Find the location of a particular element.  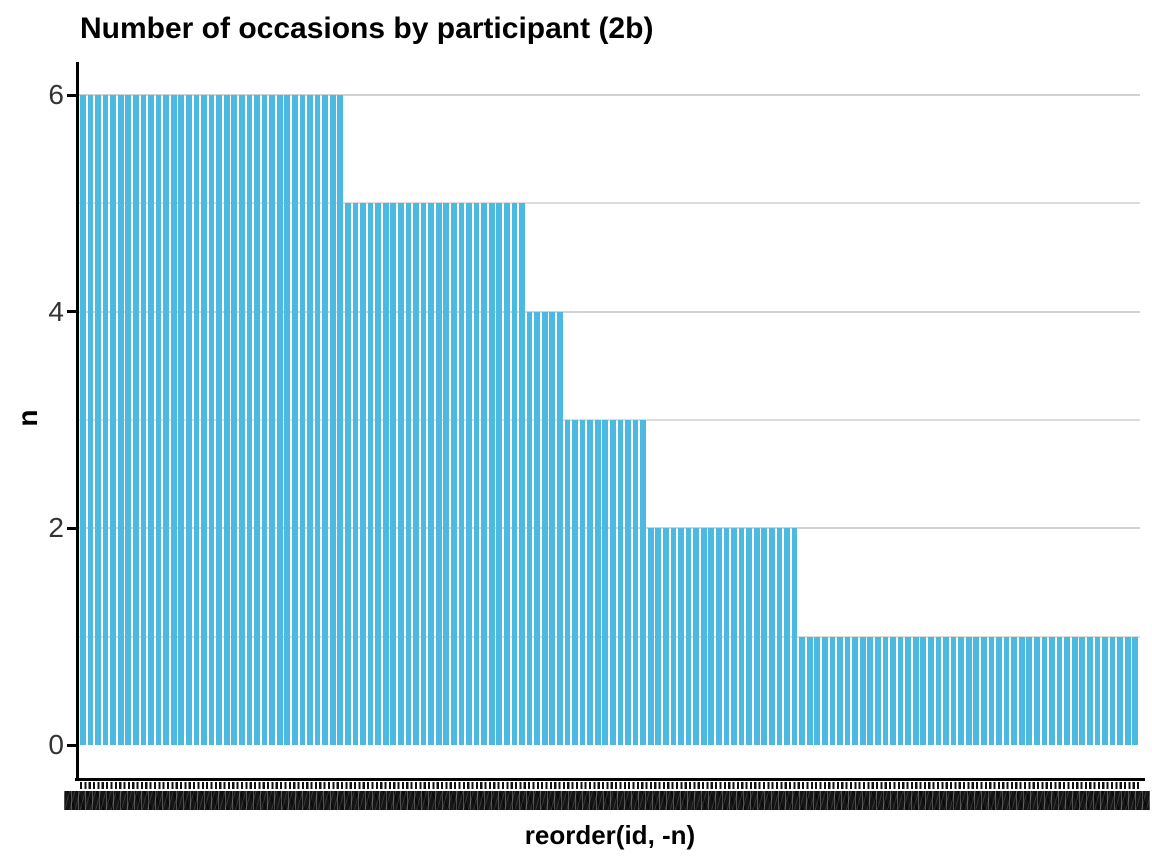

x-tick-labels-overlapping is located at coordinates (607, 800).